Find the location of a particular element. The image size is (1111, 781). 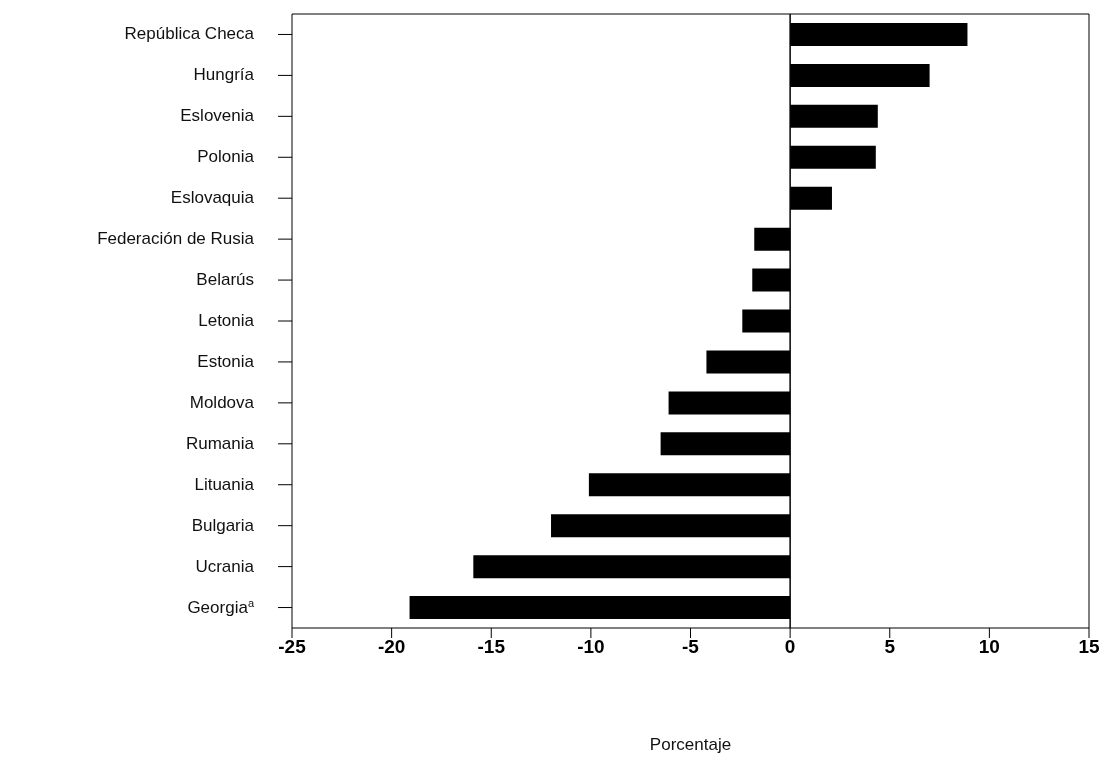

x-tick-label: -15 is located at coordinates (491, 647).